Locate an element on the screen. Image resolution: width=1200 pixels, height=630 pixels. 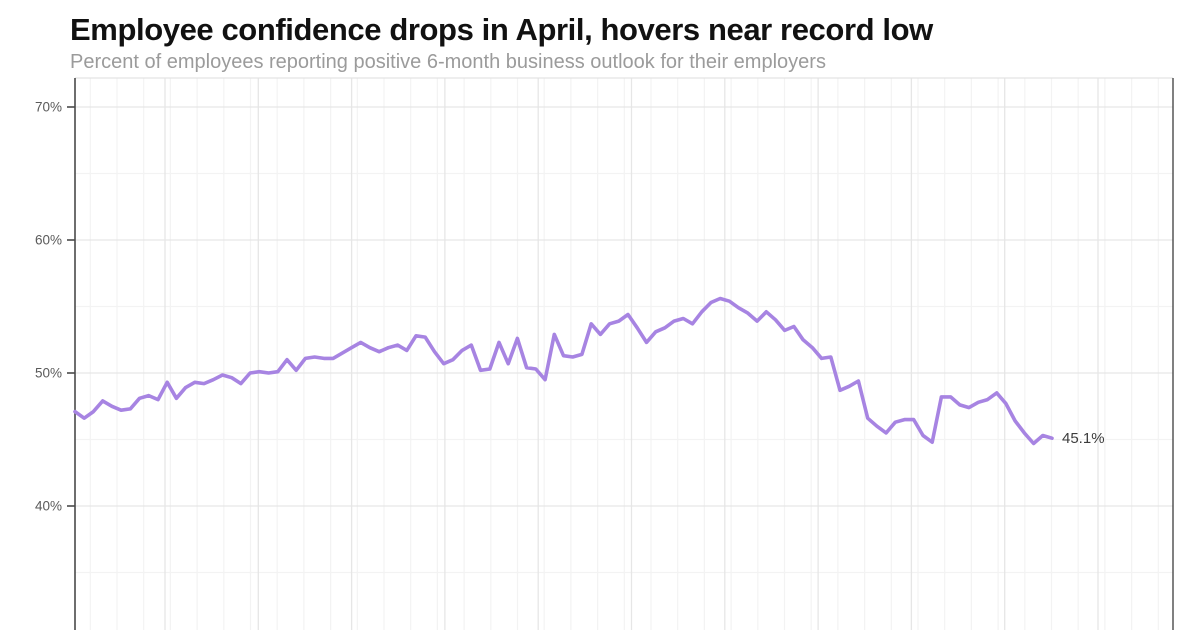
y-axis-tick-label: 60% is located at coordinates (48, 240).